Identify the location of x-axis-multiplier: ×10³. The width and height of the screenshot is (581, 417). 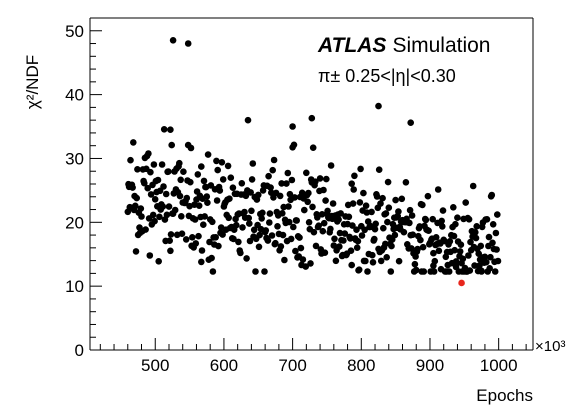
(550, 346).